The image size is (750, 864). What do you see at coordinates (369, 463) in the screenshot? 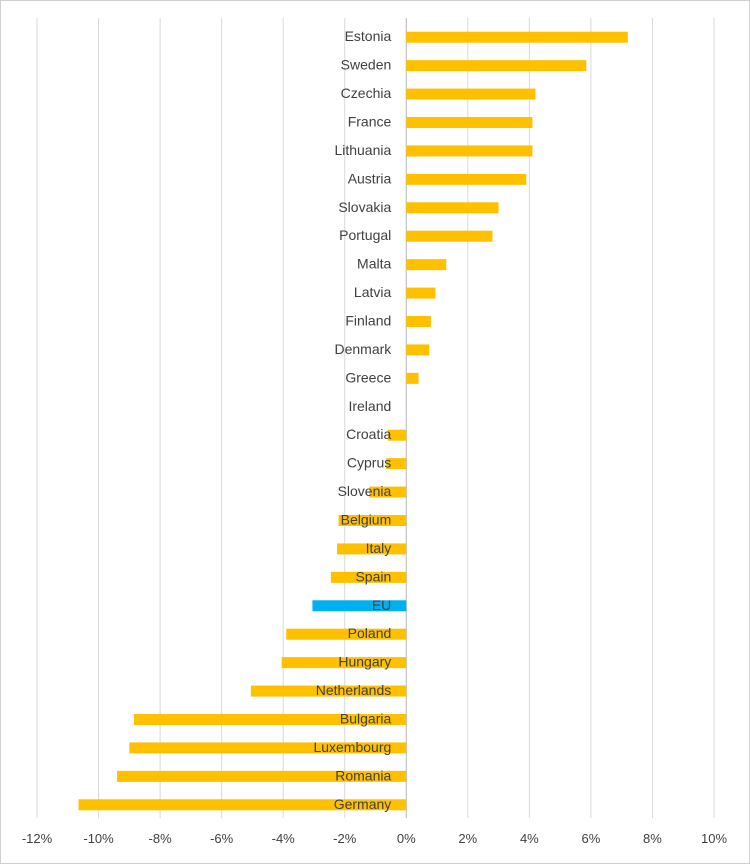
I see `category-label: Cyprus` at bounding box center [369, 463].